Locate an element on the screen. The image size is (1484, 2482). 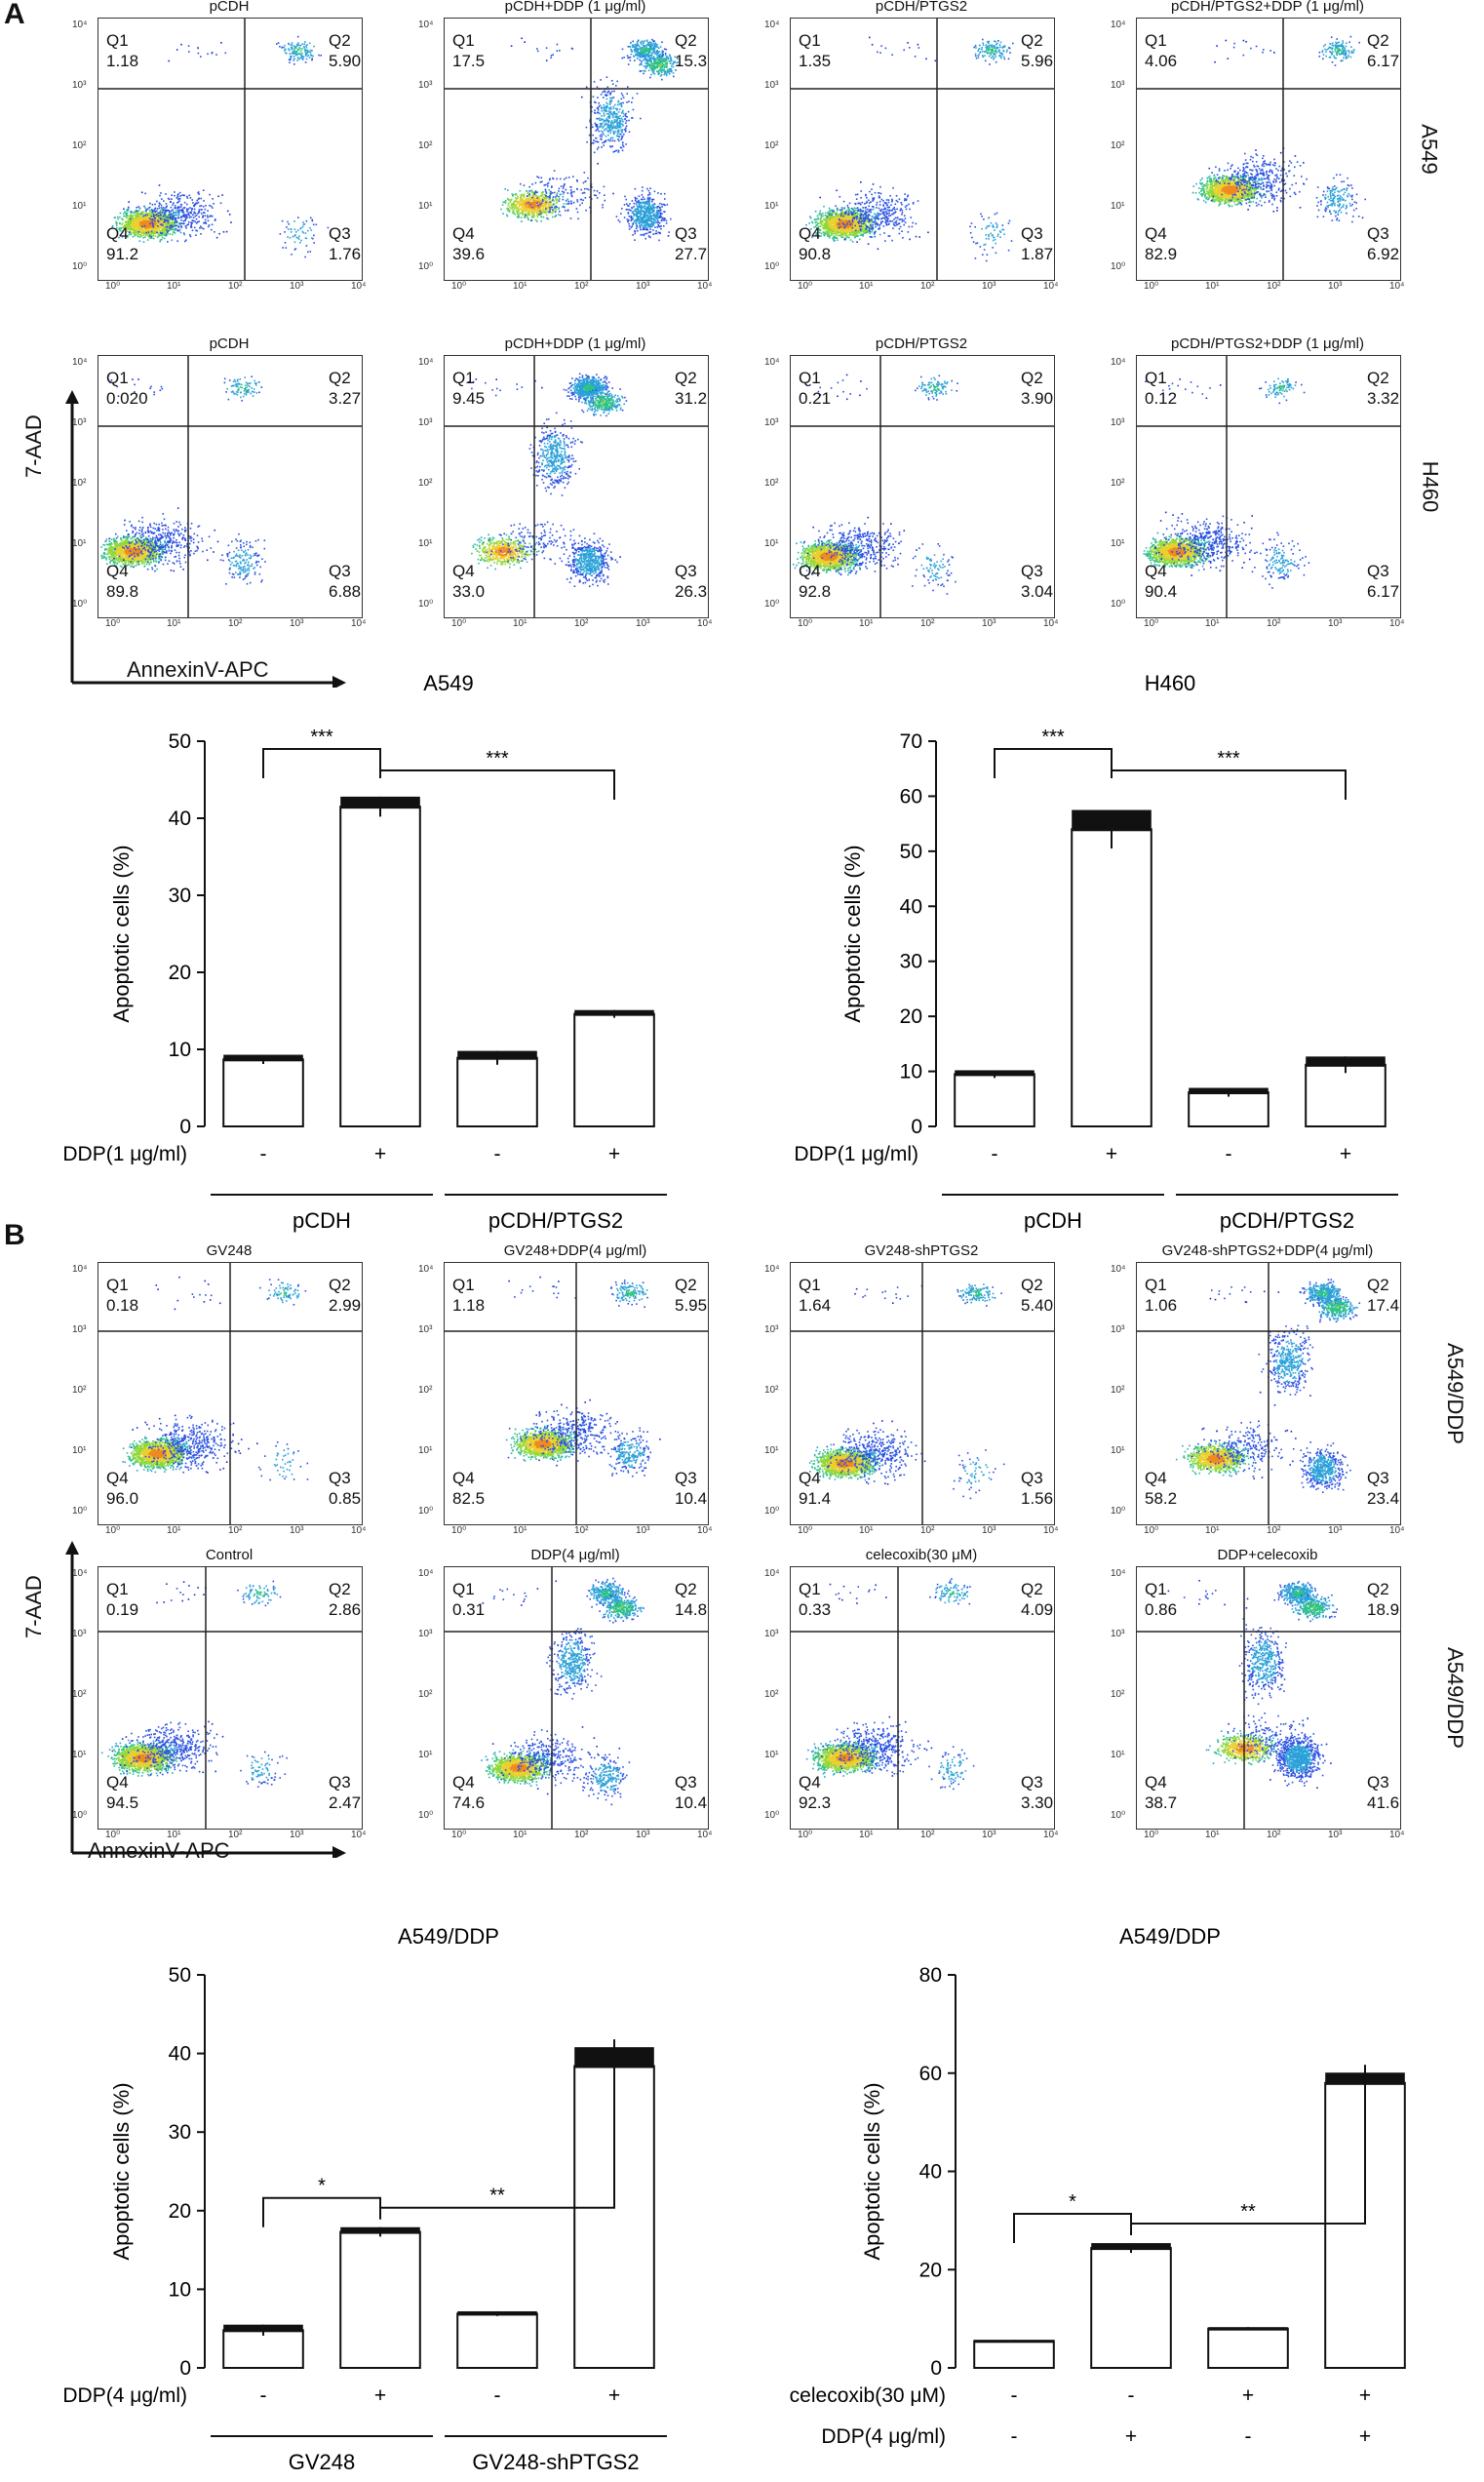
quadrant-percent: 17.5 is located at coordinates (468, 61).